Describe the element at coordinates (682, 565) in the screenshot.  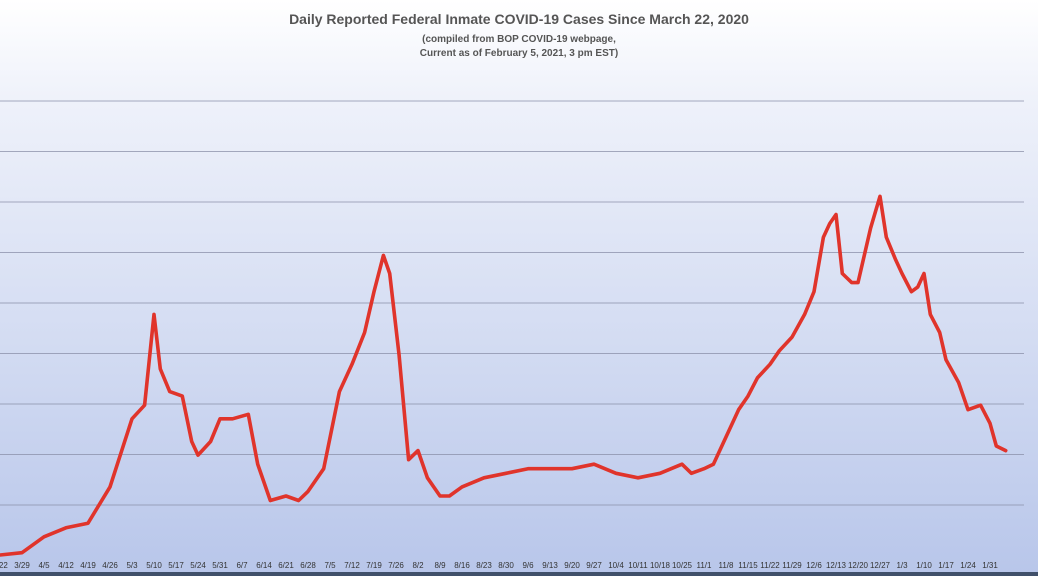
I see `x-tick-label: 10/25` at that location.